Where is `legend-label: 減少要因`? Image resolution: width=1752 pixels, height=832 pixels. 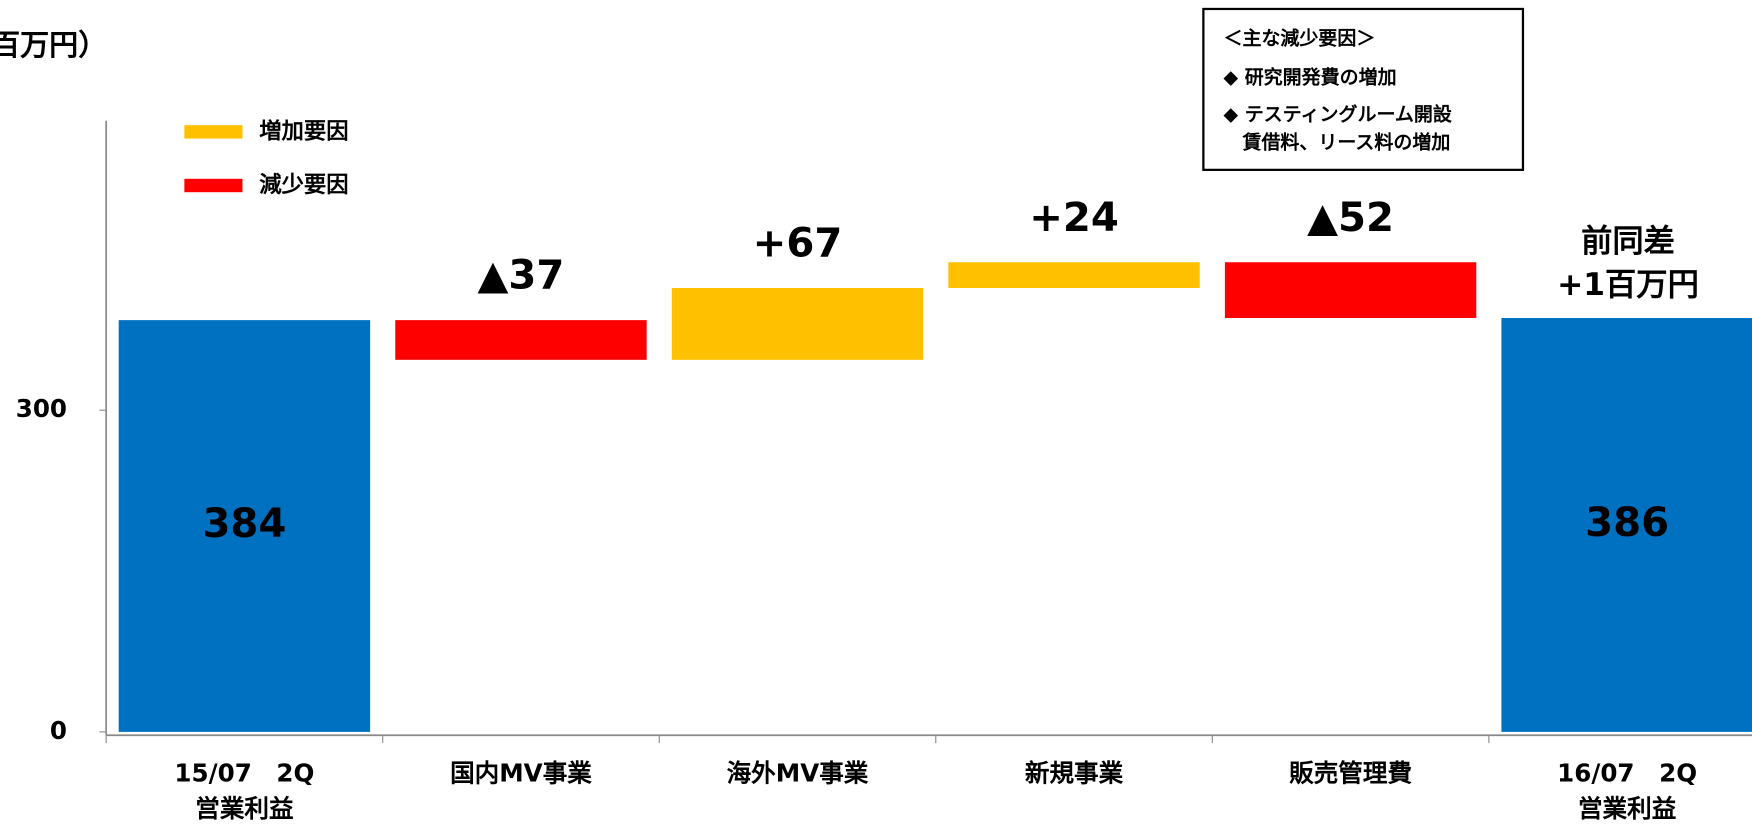 legend-label: 減少要因 is located at coordinates (303, 185).